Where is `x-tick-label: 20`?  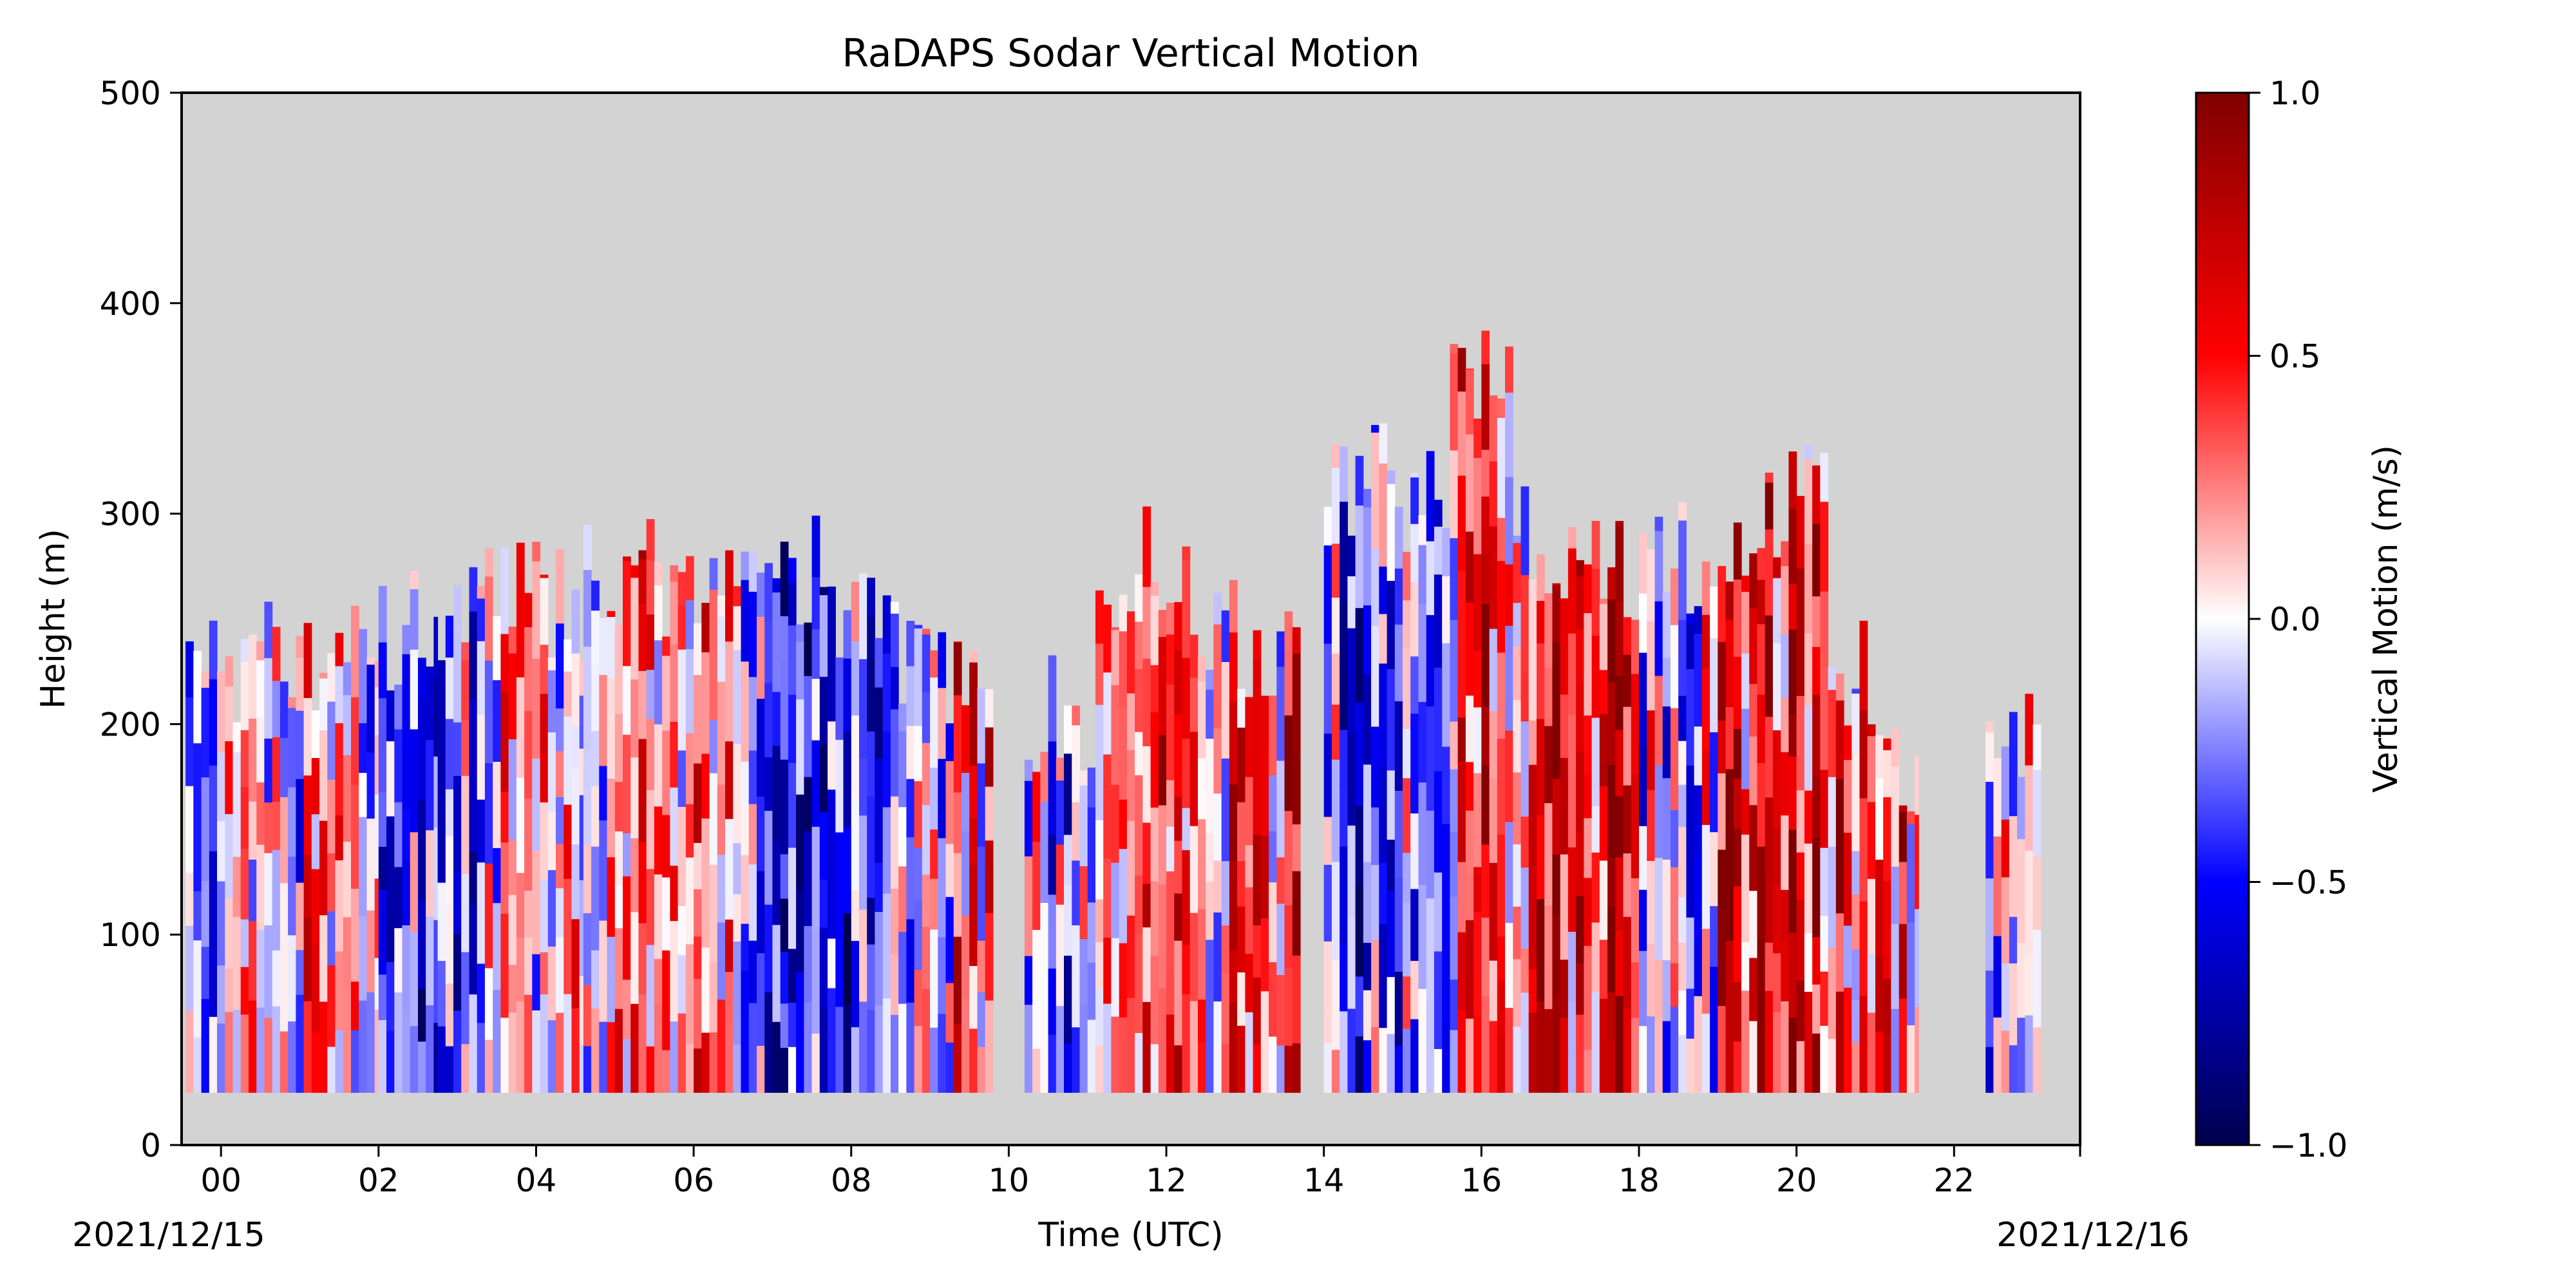
x-tick-label: 20 is located at coordinates (1797, 1180).